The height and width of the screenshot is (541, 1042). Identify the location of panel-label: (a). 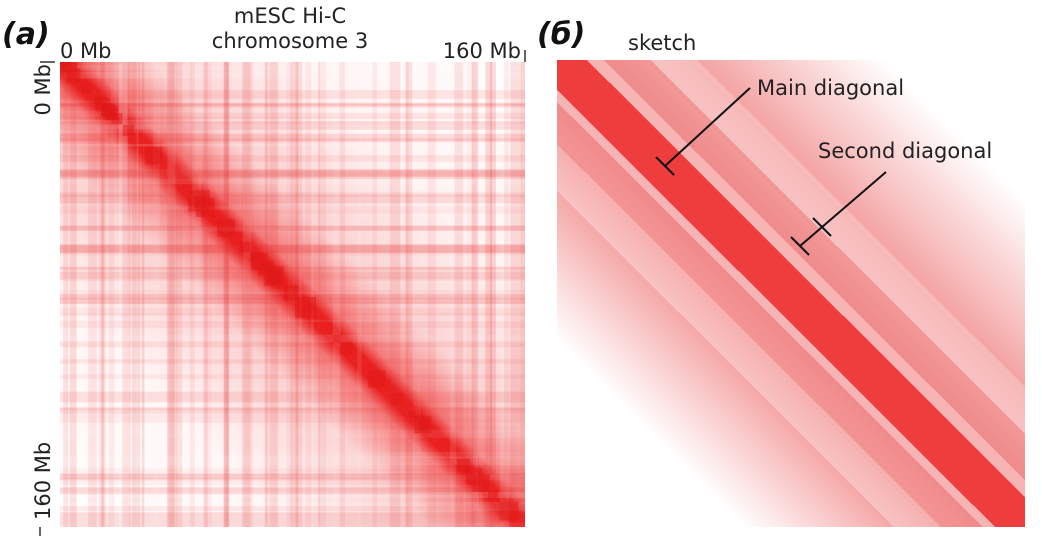
(26, 34).